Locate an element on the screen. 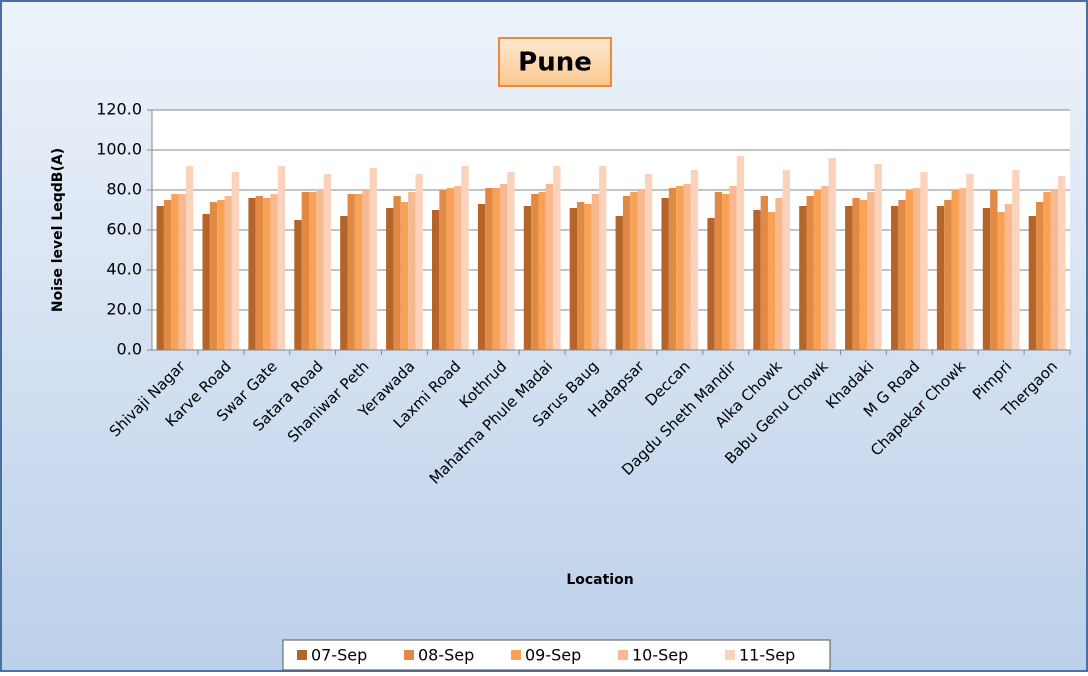  title-box is located at coordinates (555, 62).